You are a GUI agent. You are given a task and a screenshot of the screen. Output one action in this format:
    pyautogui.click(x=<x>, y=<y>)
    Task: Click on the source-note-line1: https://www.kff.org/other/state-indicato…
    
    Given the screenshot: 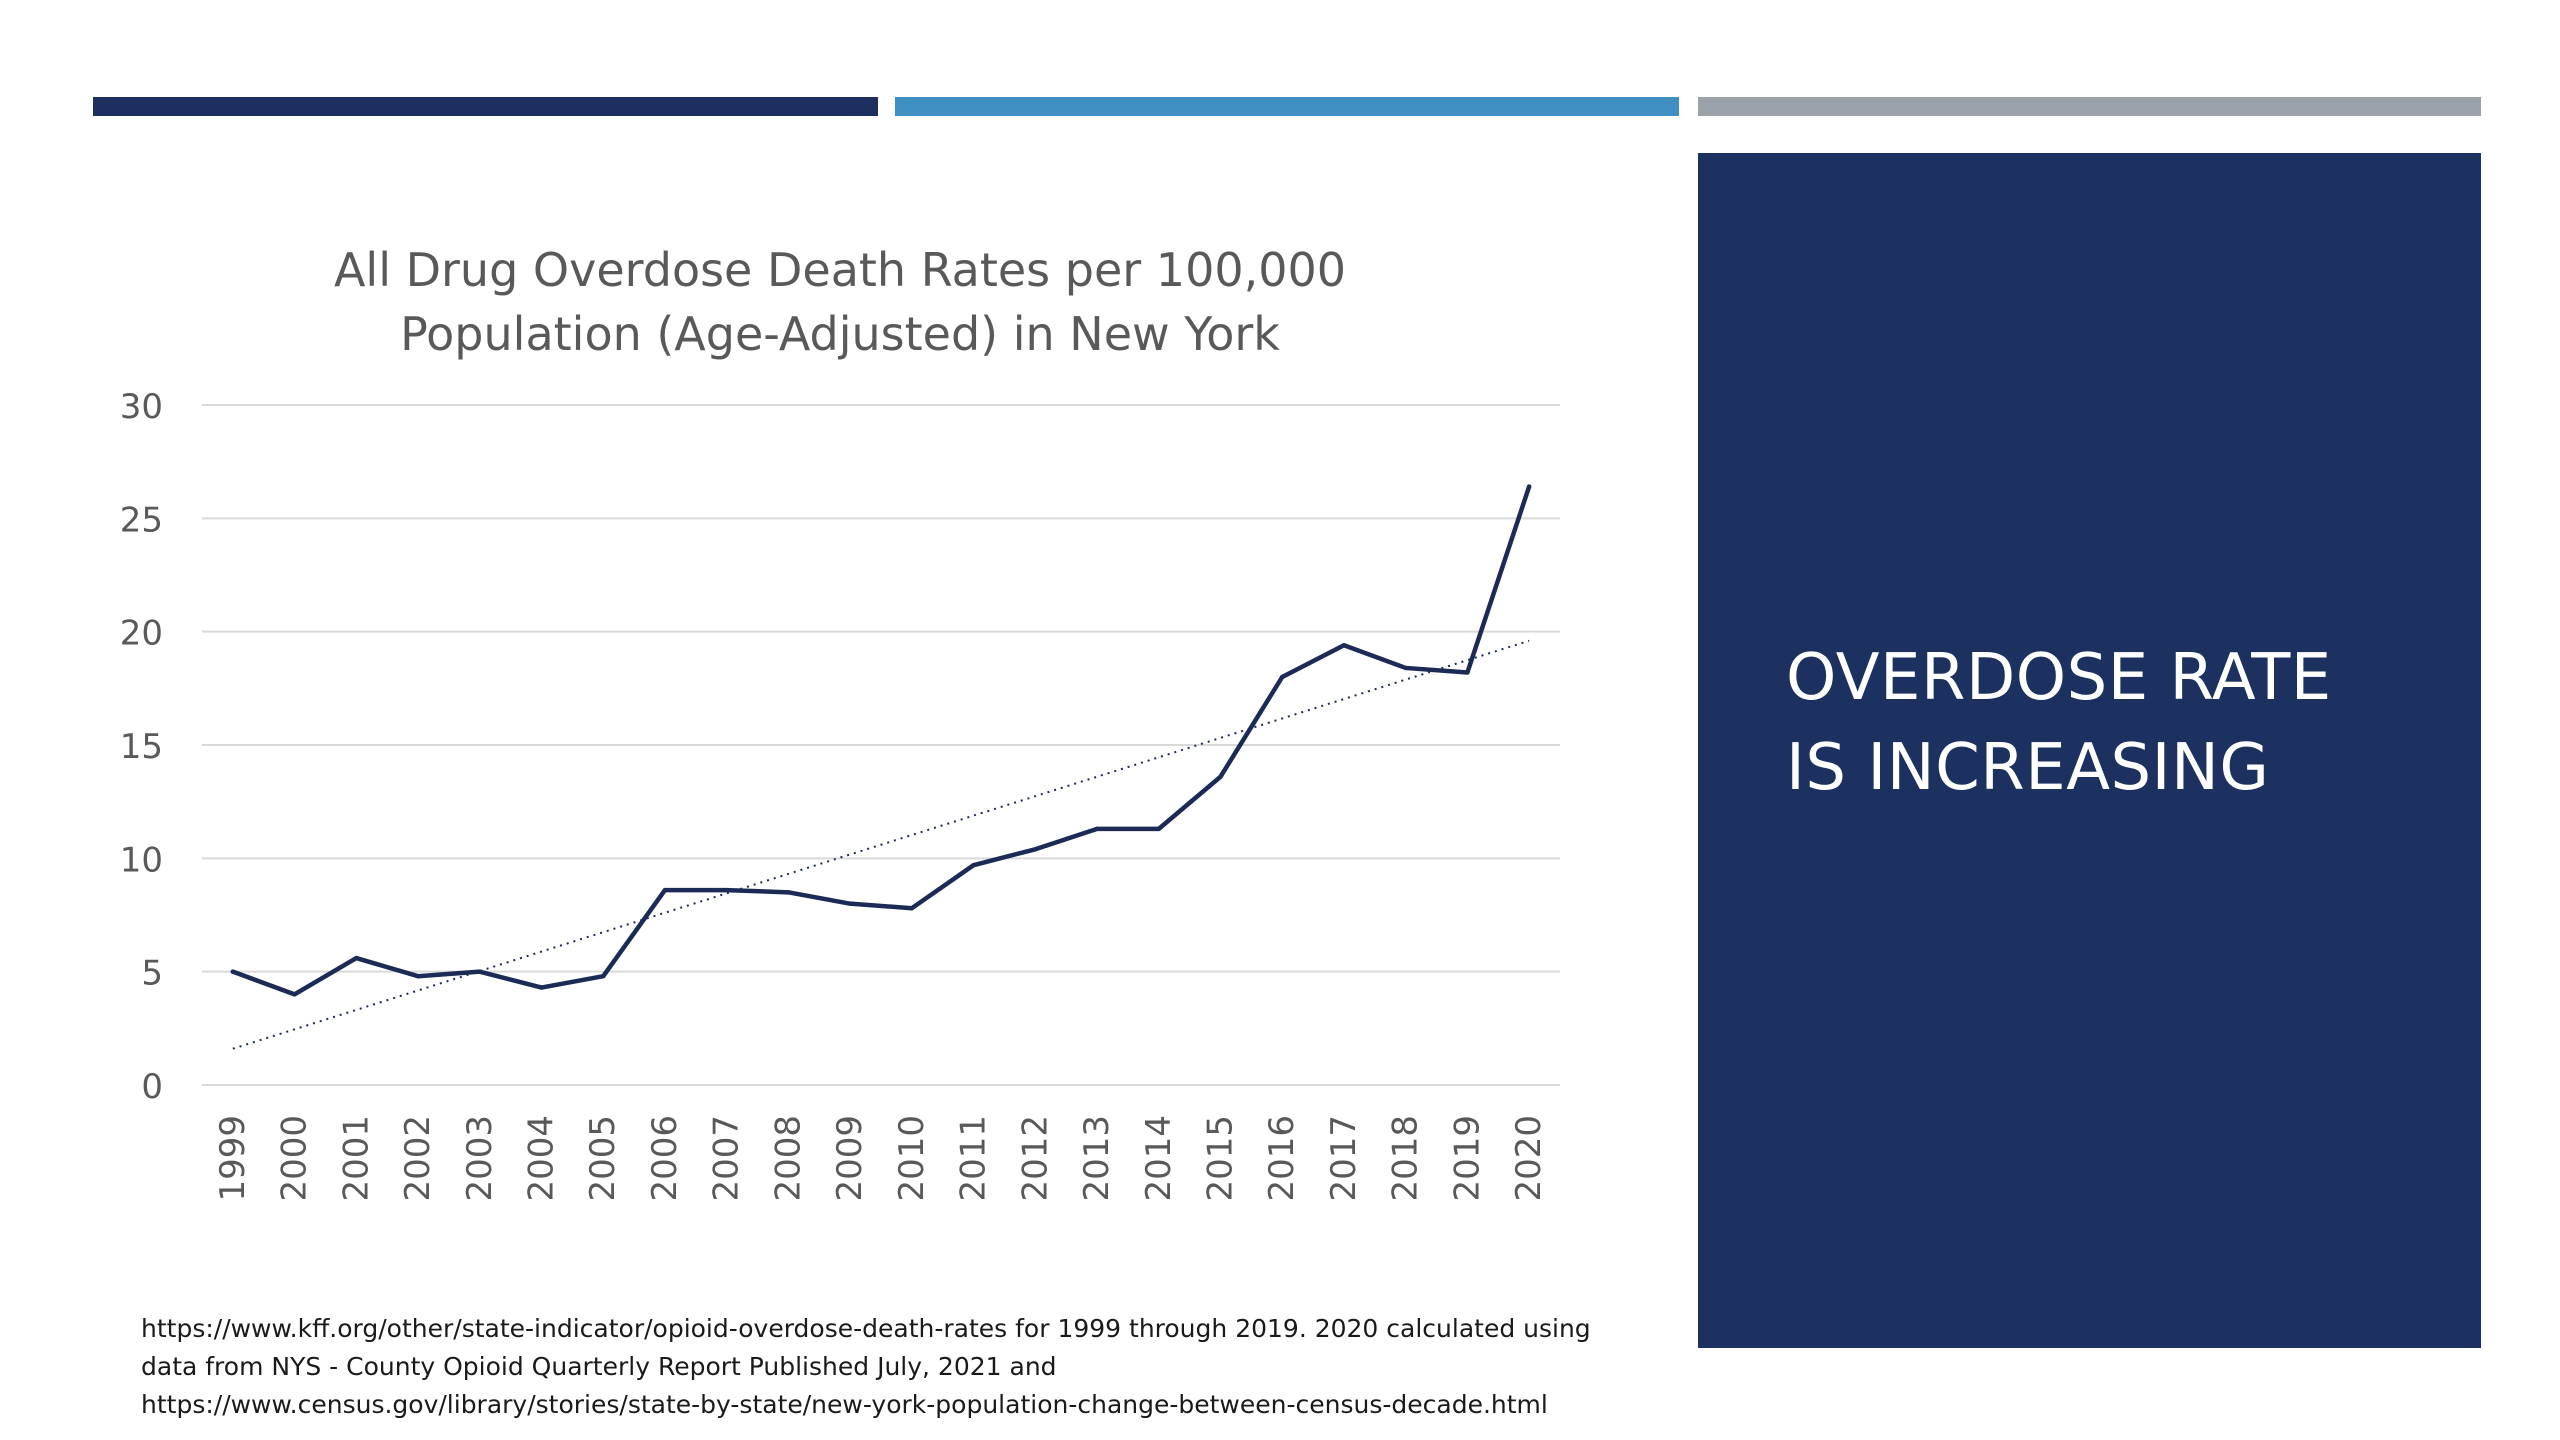 What is the action you would take?
    pyautogui.click(x=866, y=1328)
    